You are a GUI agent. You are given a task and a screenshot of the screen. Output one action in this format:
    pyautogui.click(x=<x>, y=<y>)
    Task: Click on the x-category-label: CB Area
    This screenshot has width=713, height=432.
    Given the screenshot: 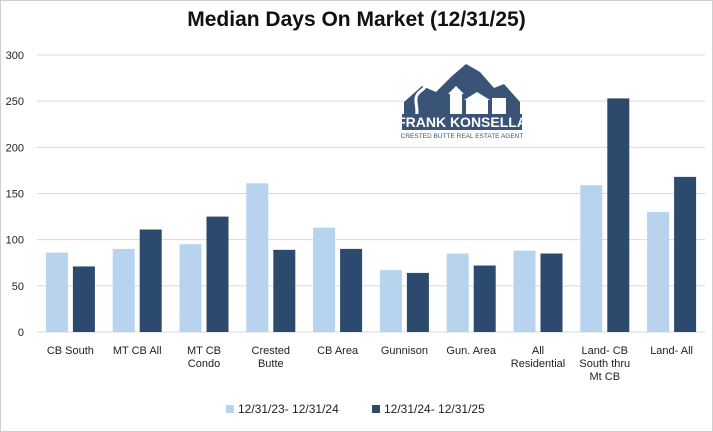 What is the action you would take?
    pyautogui.click(x=338, y=351)
    